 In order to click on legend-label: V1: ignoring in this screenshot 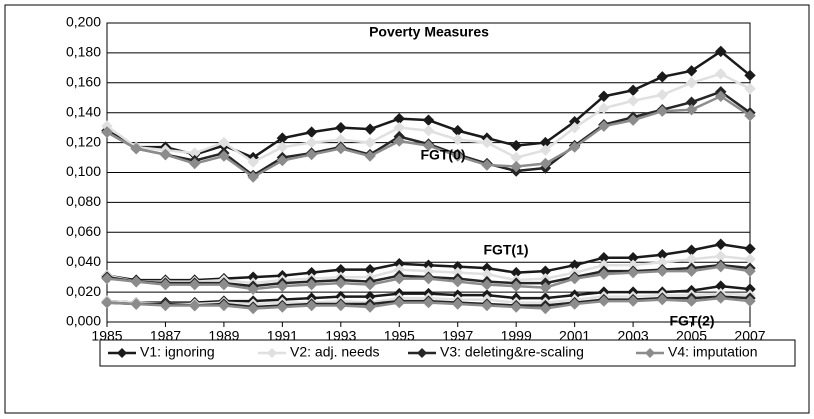, I will do `click(177, 352)`.